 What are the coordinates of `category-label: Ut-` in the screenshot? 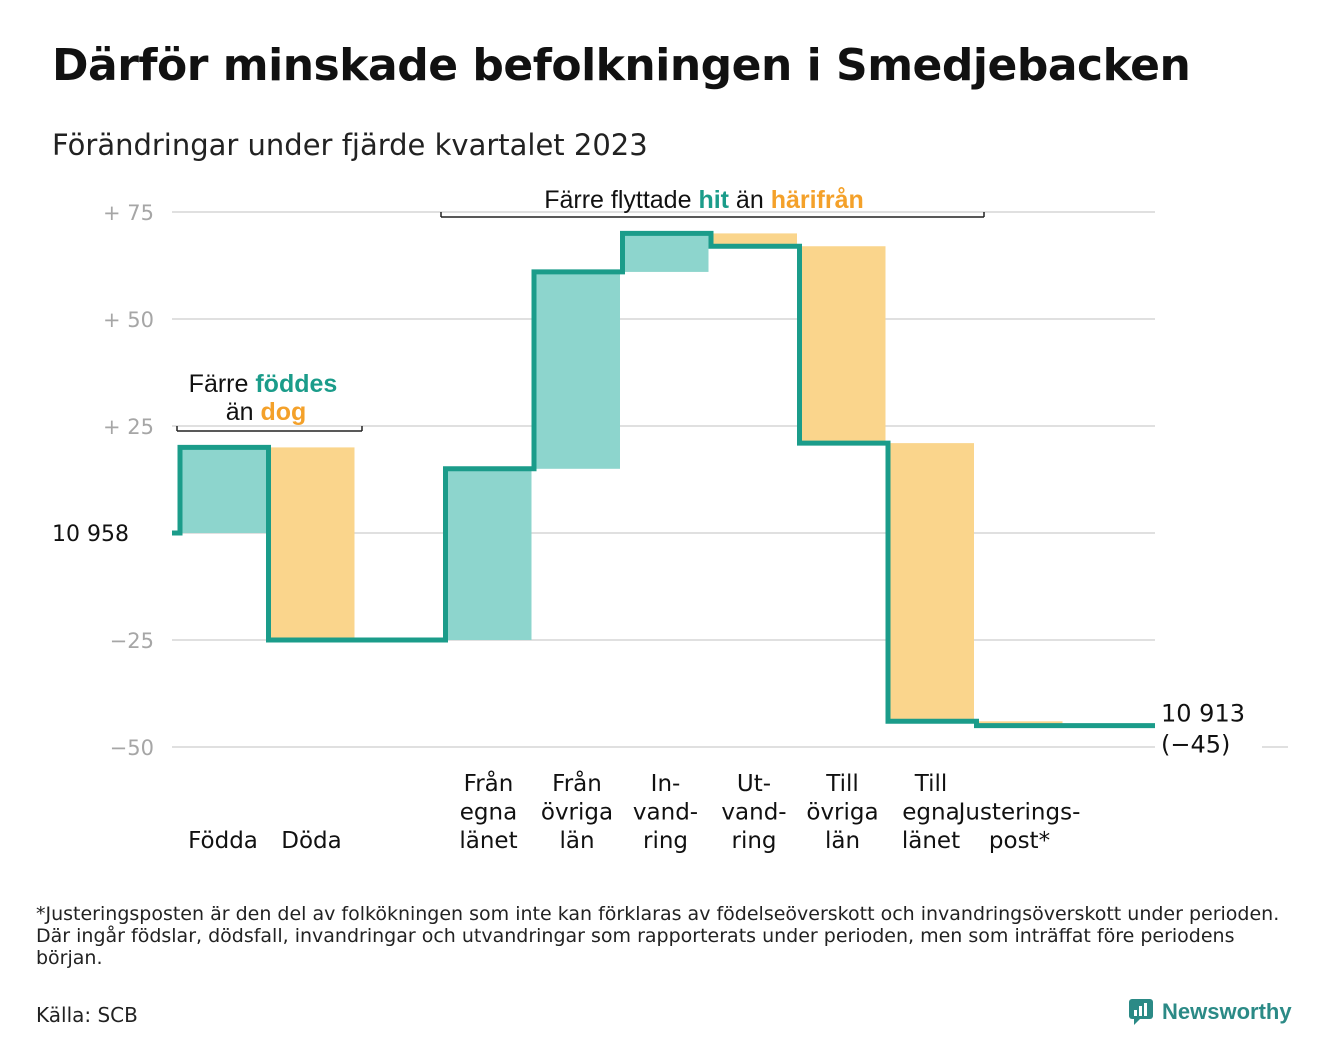 It's located at (754, 784).